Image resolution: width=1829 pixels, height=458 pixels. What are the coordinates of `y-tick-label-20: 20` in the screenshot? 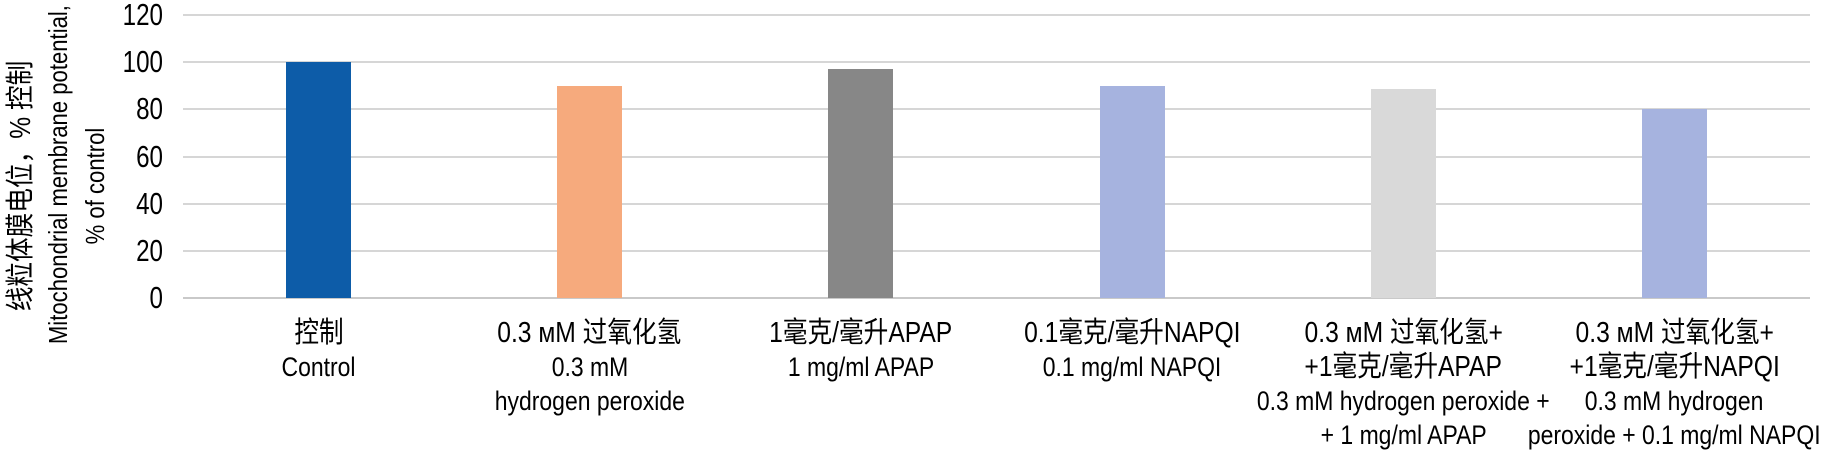 It's located at (149, 250).